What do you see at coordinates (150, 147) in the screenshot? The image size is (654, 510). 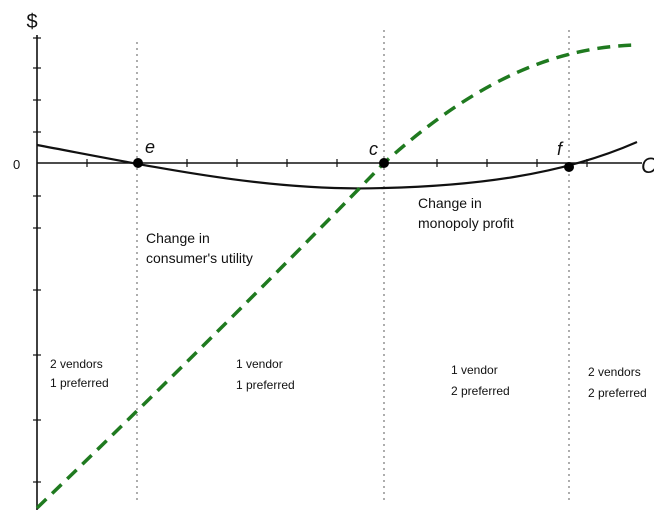 I see `point-e-label: e` at bounding box center [150, 147].